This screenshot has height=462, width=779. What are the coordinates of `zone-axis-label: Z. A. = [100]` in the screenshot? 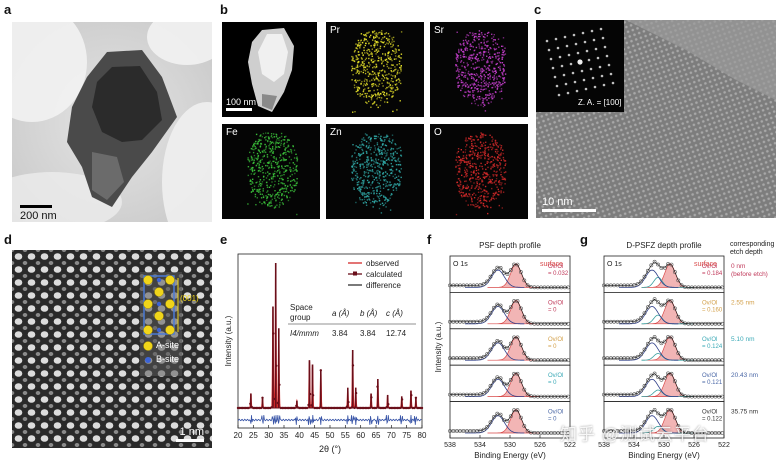 It's located at (600, 102).